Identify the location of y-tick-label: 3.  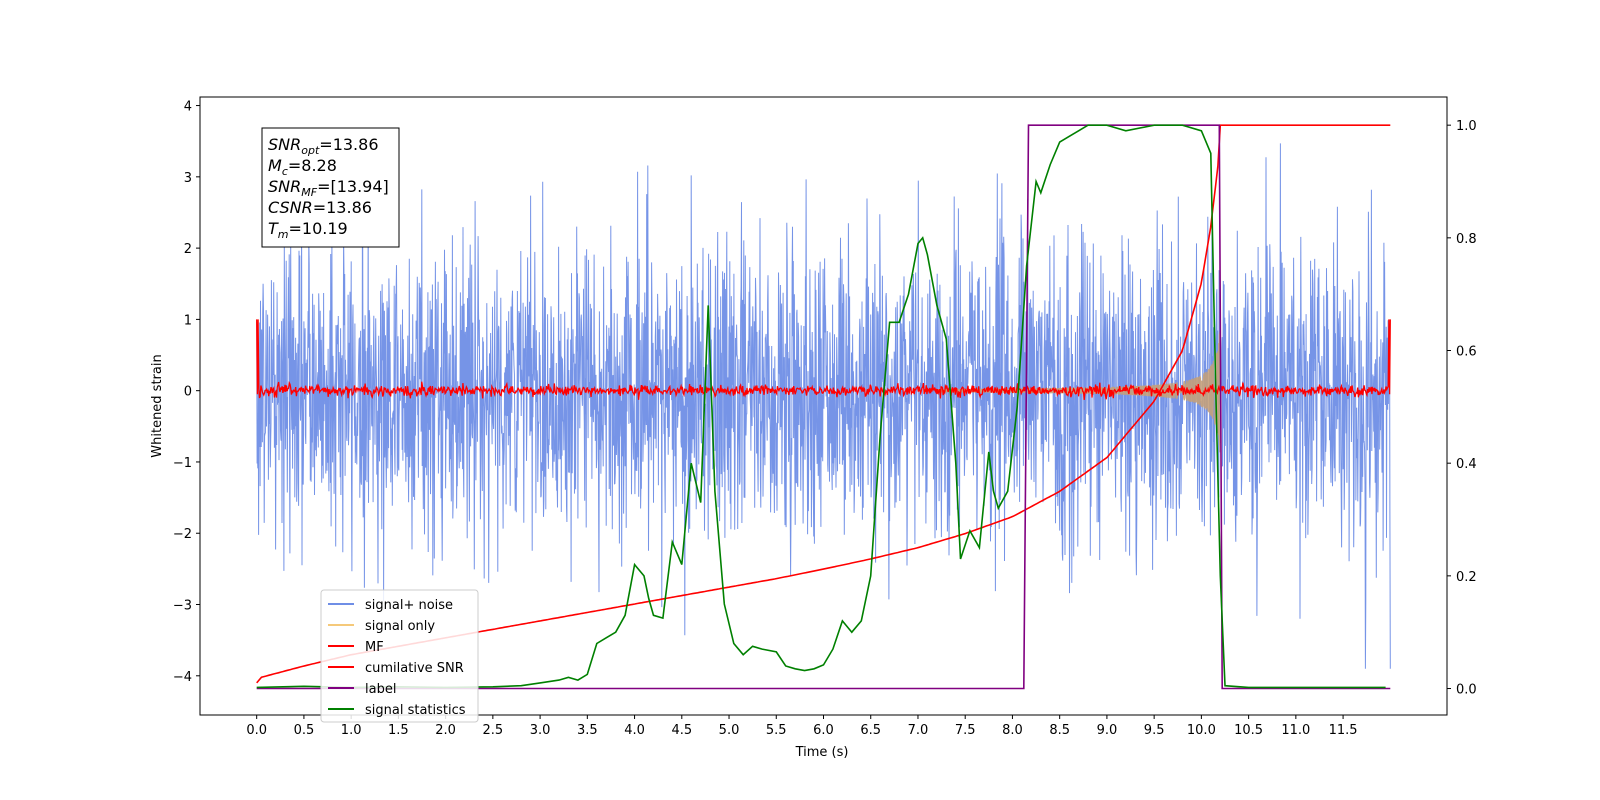
(188, 178).